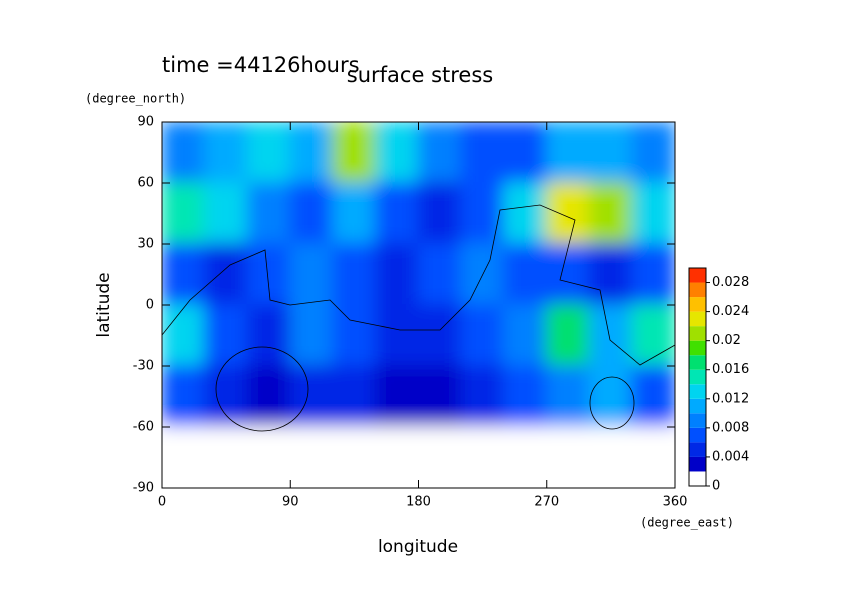 Image resolution: width=842 pixels, height=595 pixels. I want to click on y-tick-label: -90, so click(143, 488).